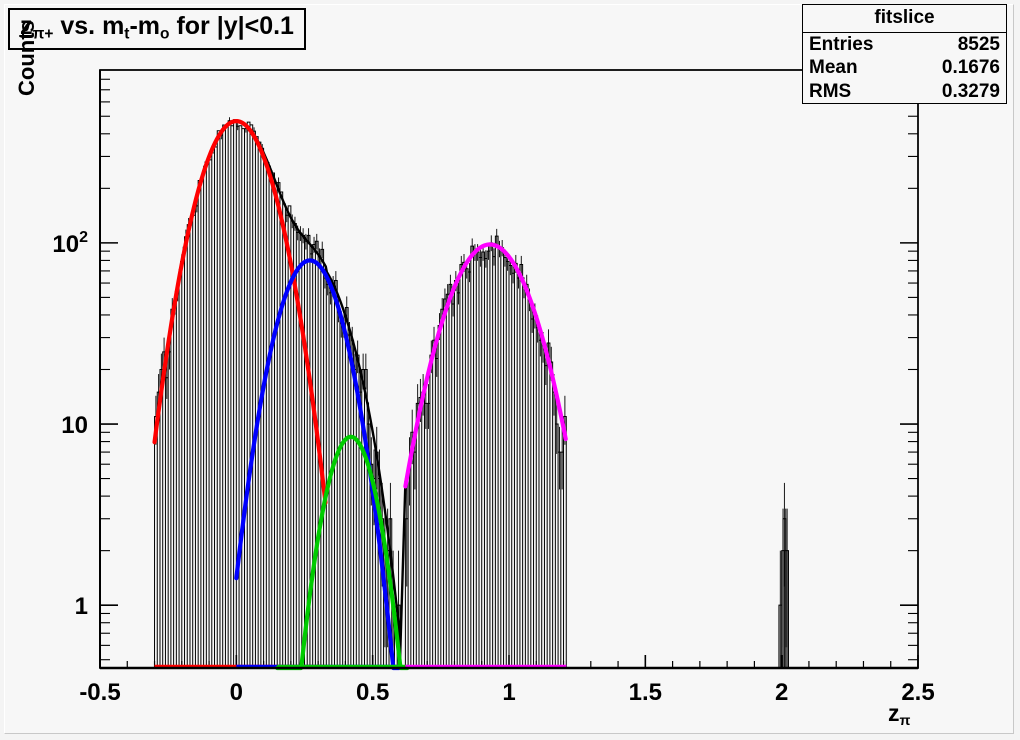 The image size is (1020, 740). I want to click on stats-title: fitslice, so click(904, 19).